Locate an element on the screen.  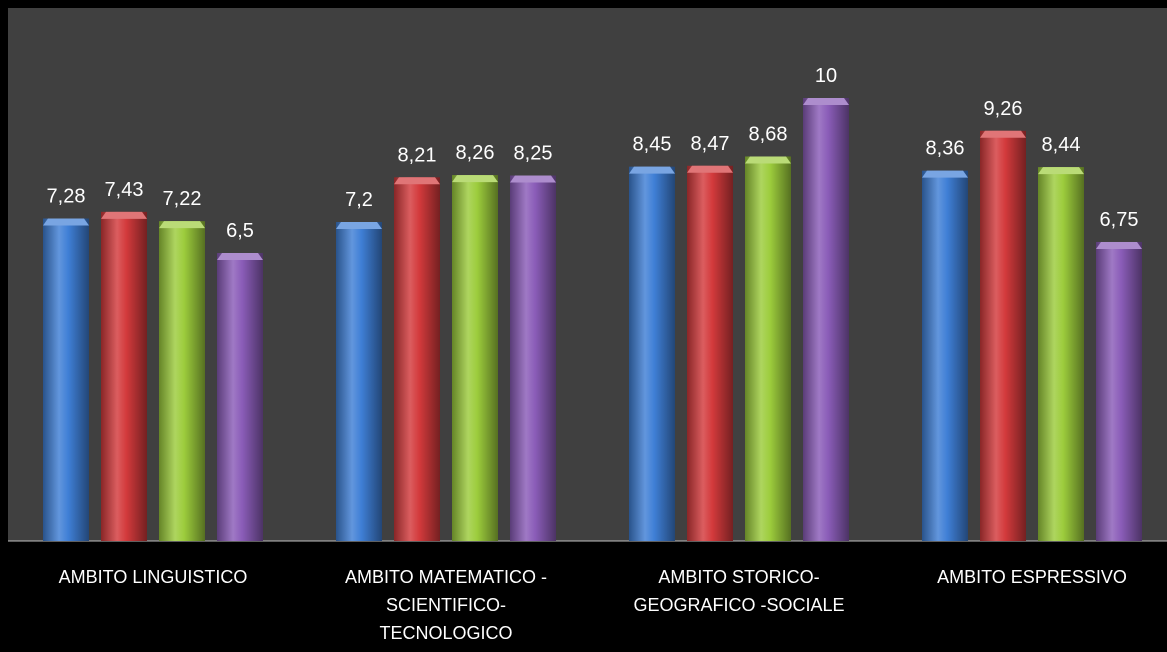
data-label: 8,36 is located at coordinates (945, 149).